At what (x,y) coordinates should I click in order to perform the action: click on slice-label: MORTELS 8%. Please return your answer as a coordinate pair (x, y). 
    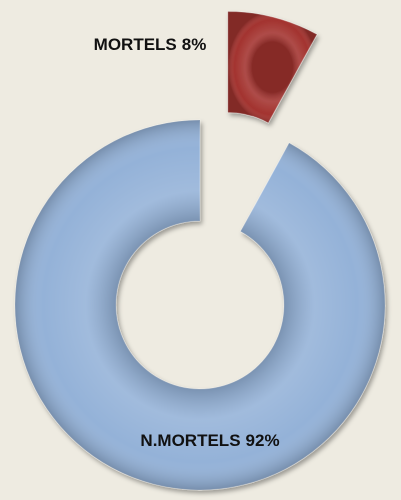
    Looking at the image, I should click on (150, 44).